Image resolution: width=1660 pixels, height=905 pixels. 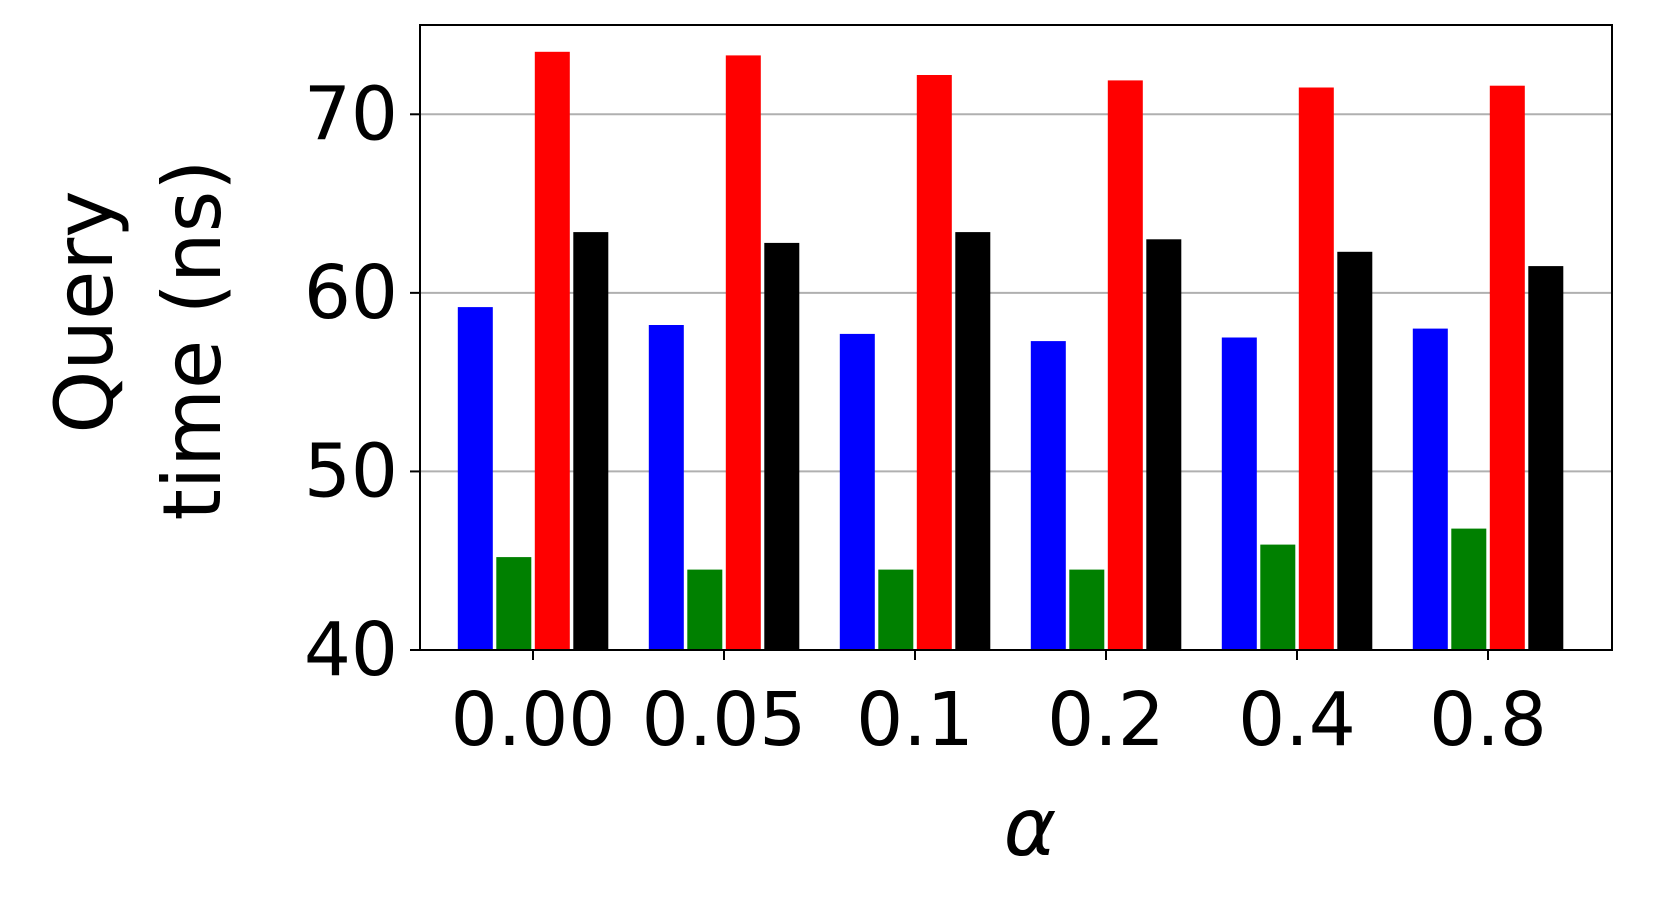 I want to click on bar-s3-c1, so click(x=782, y=446).